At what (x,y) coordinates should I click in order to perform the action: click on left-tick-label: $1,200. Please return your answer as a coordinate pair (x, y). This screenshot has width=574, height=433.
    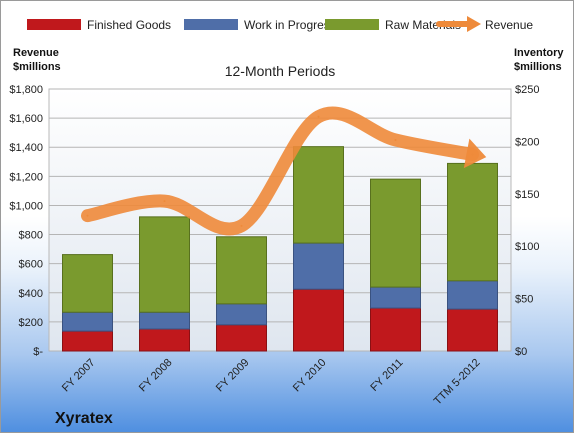
    Looking at the image, I should click on (26, 177).